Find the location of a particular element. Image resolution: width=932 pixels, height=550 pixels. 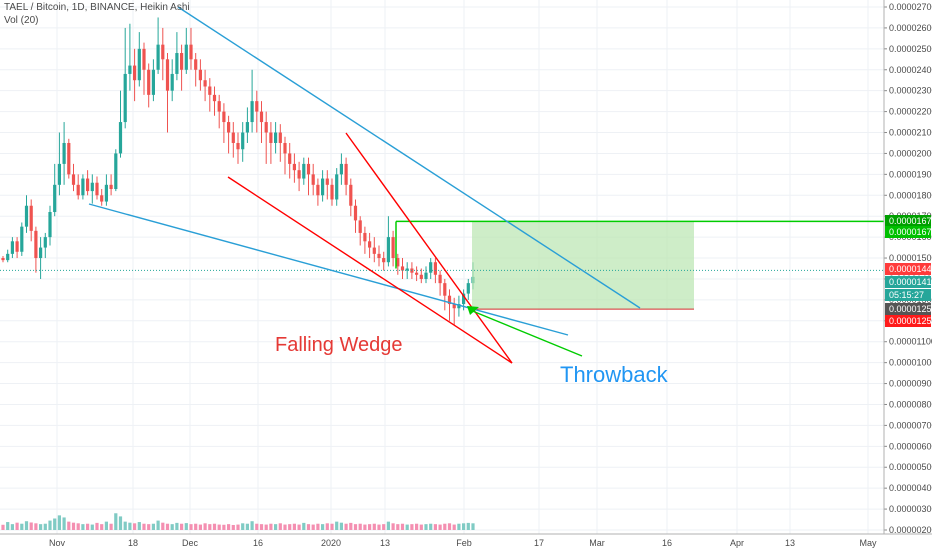

price-tag-label: 0.00001675 is located at coordinates (910, 232).